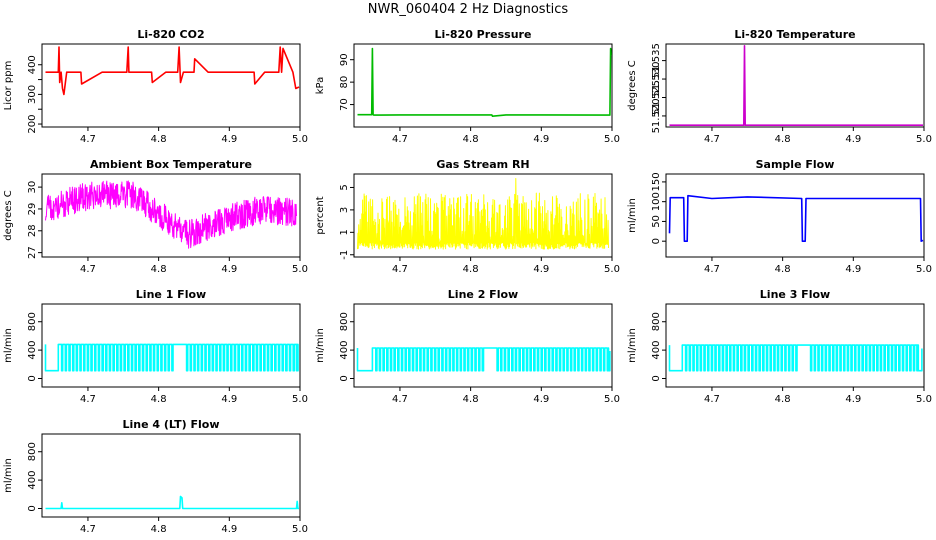  Describe the element at coordinates (344, 82) in the screenshot. I see `y-tick-label: 80` at that location.